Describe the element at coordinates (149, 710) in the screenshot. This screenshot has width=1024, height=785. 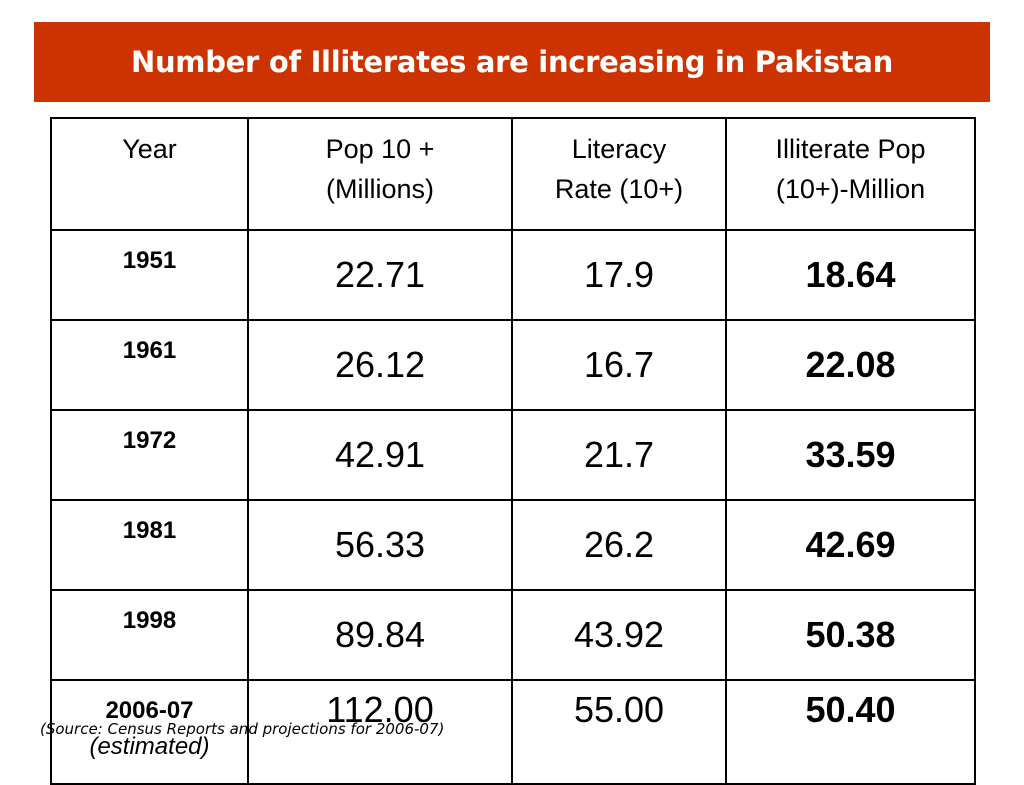
I see `year-value: 2006-07` at that location.